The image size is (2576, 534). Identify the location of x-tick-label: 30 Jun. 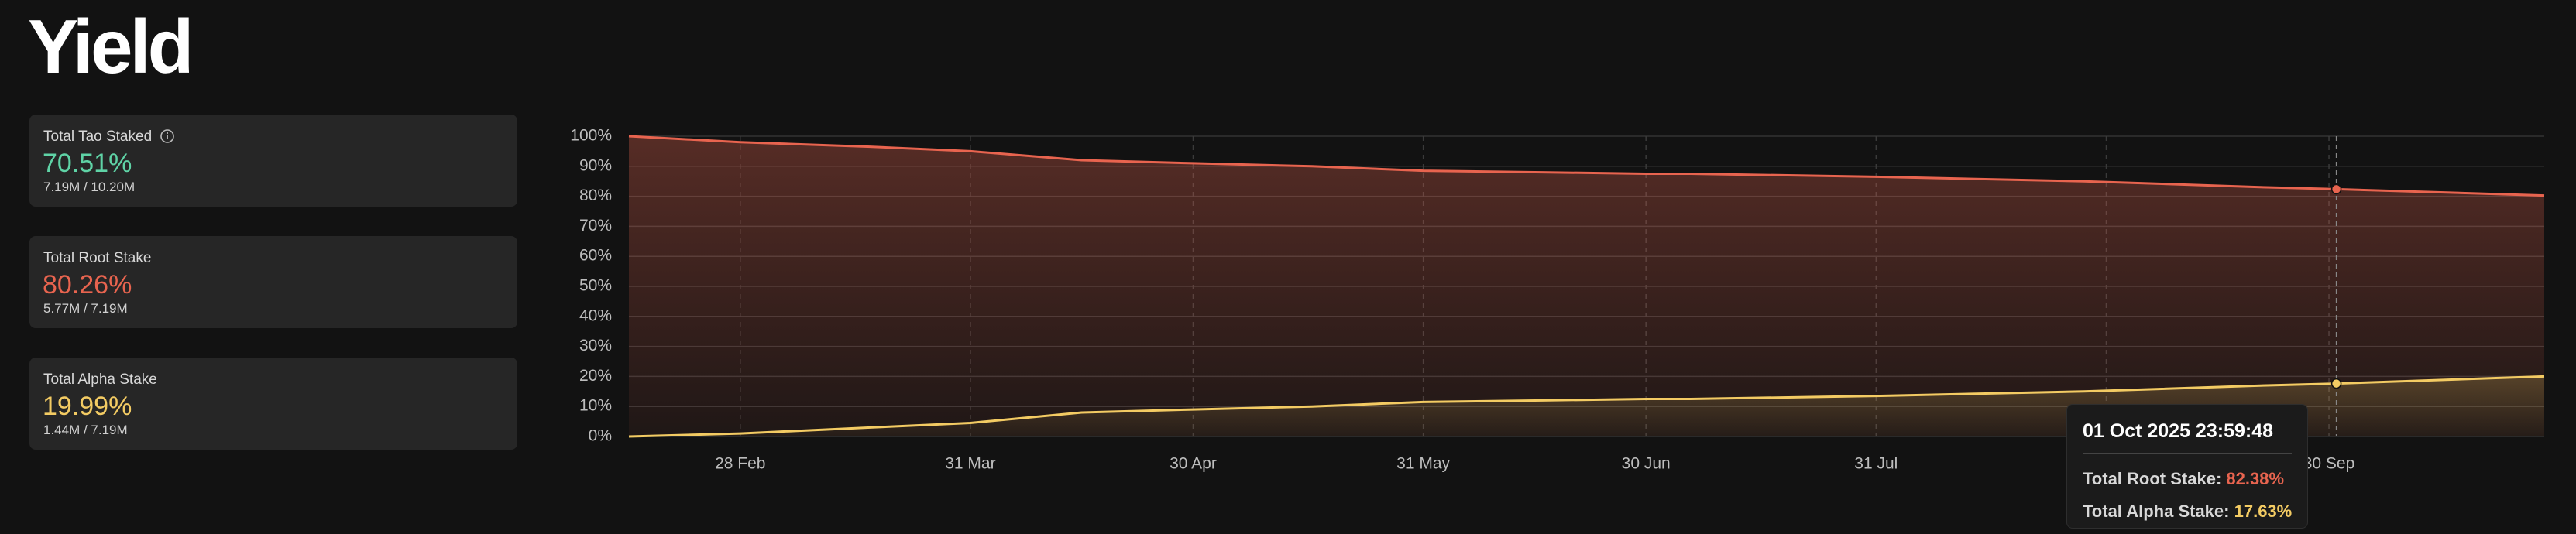
(1647, 464).